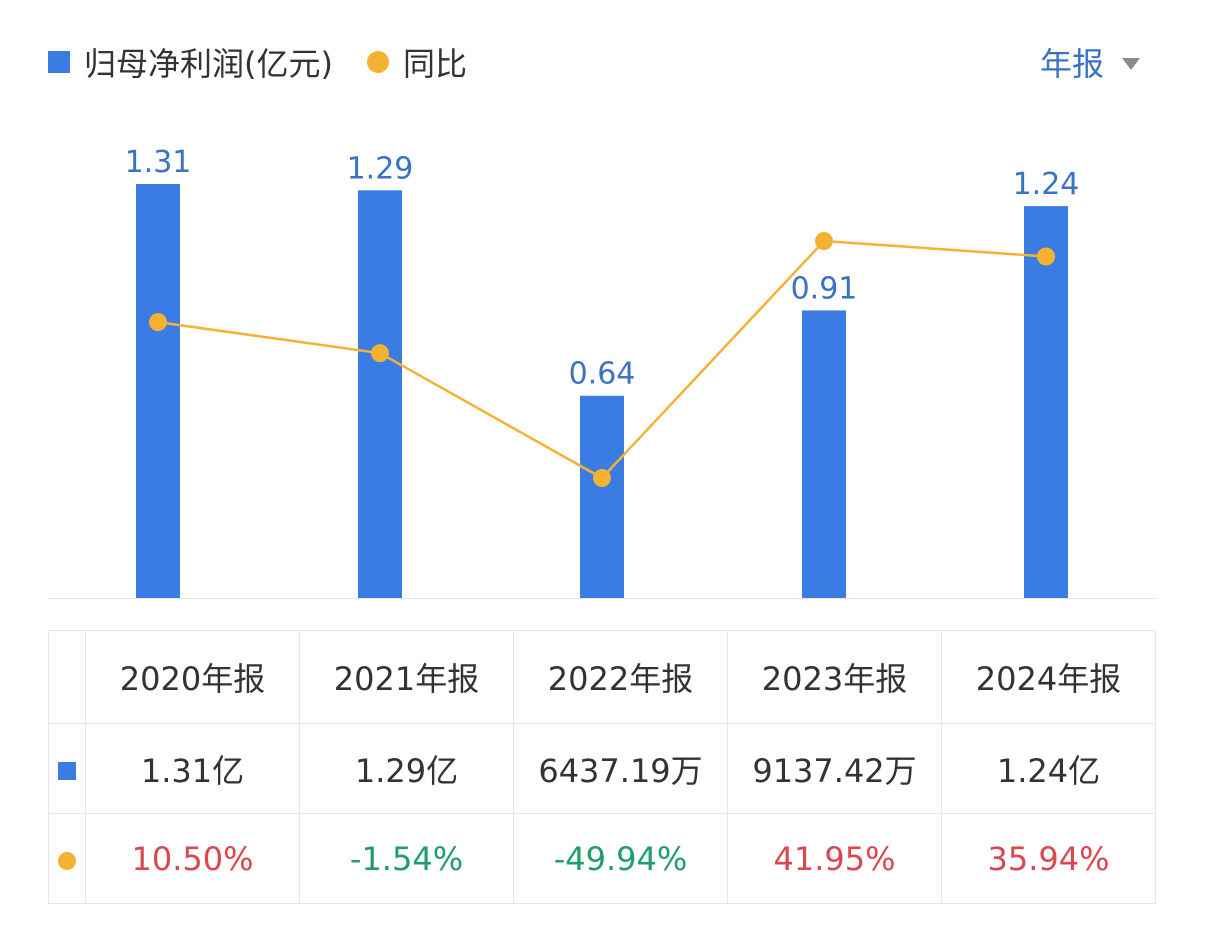 The image size is (1206, 928). I want to click on profit-cell: 1.24亿, so click(1048, 768).